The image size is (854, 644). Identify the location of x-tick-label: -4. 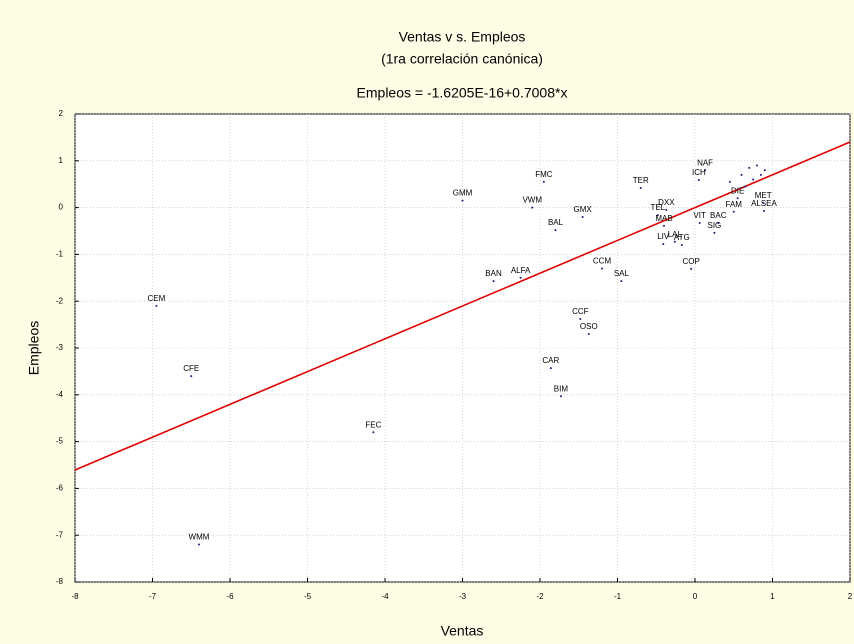
(385, 596).